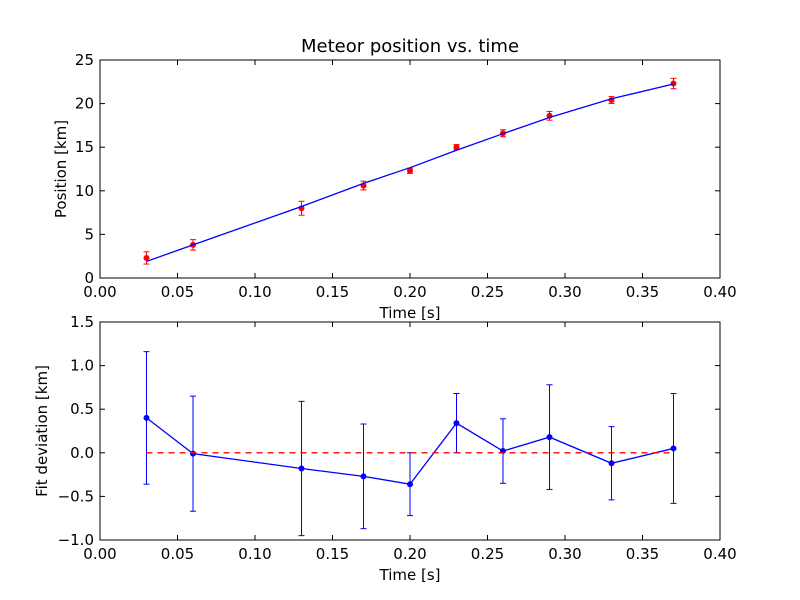 This screenshot has width=800, height=600. I want to click on chart-title: Meteor position vs. time, so click(410, 46).